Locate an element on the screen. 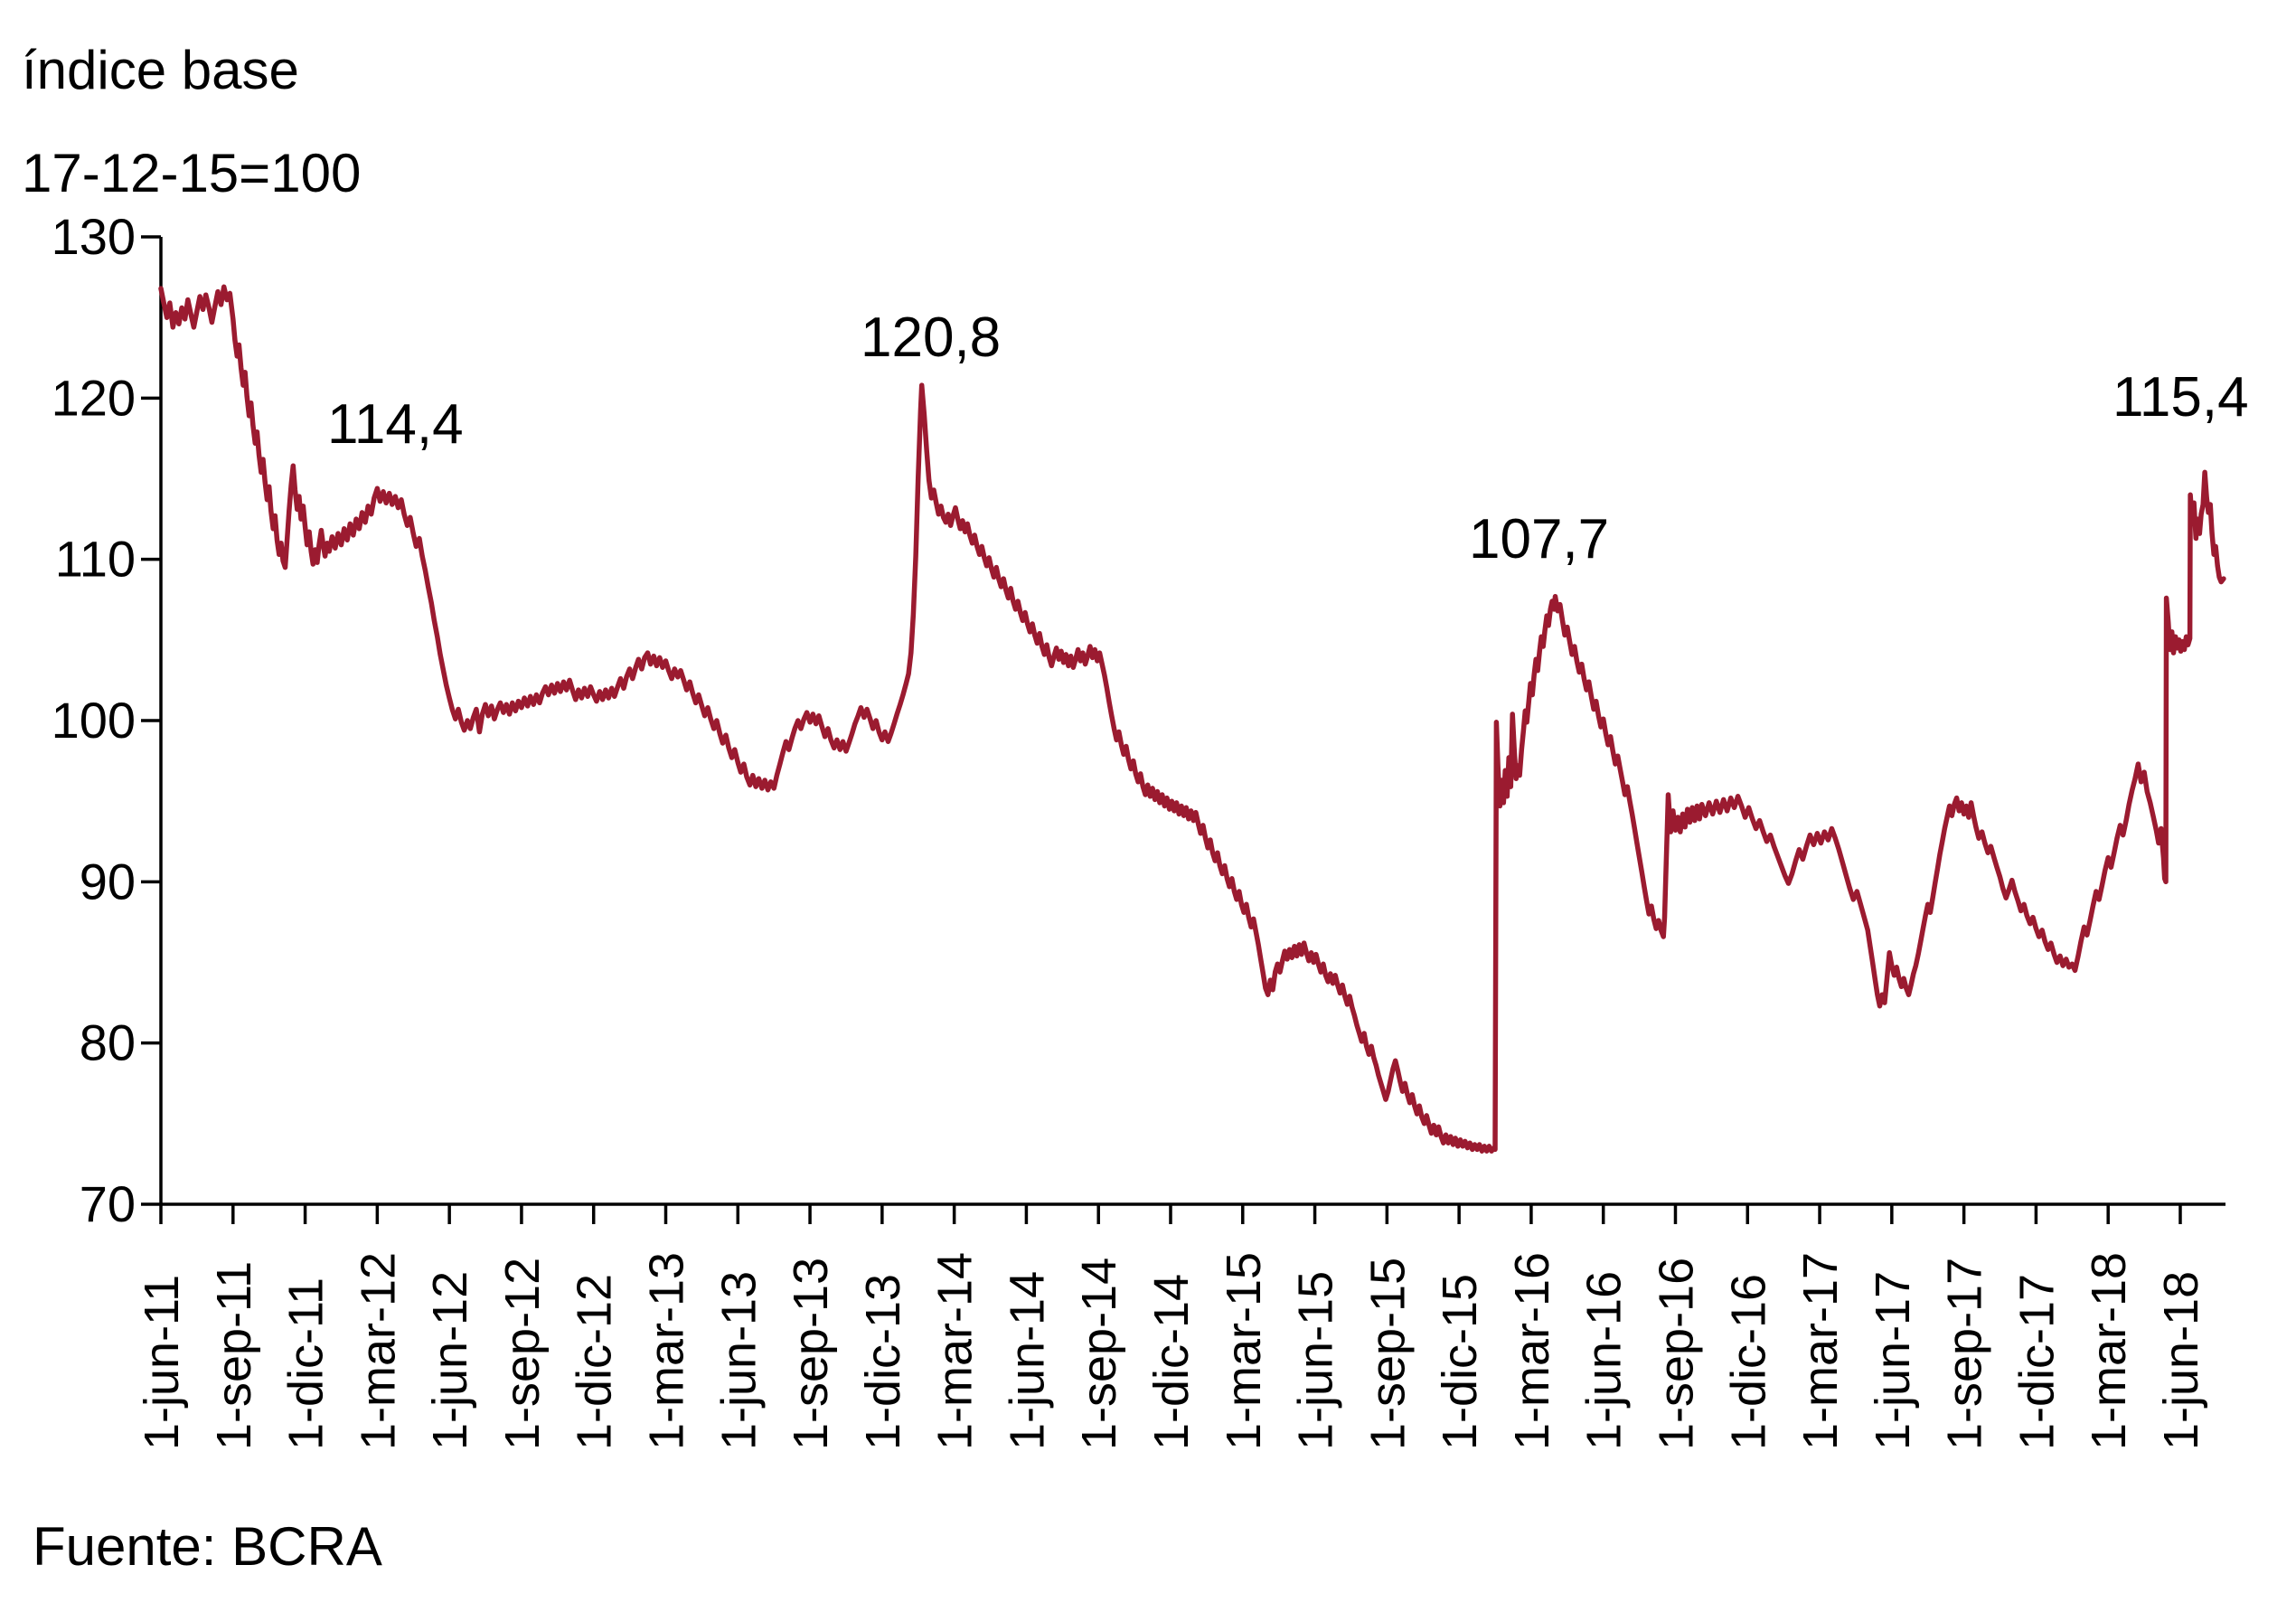 The height and width of the screenshot is (1612, 2296). x-tick-label: 1-sep-14 is located at coordinates (1099, 1354).